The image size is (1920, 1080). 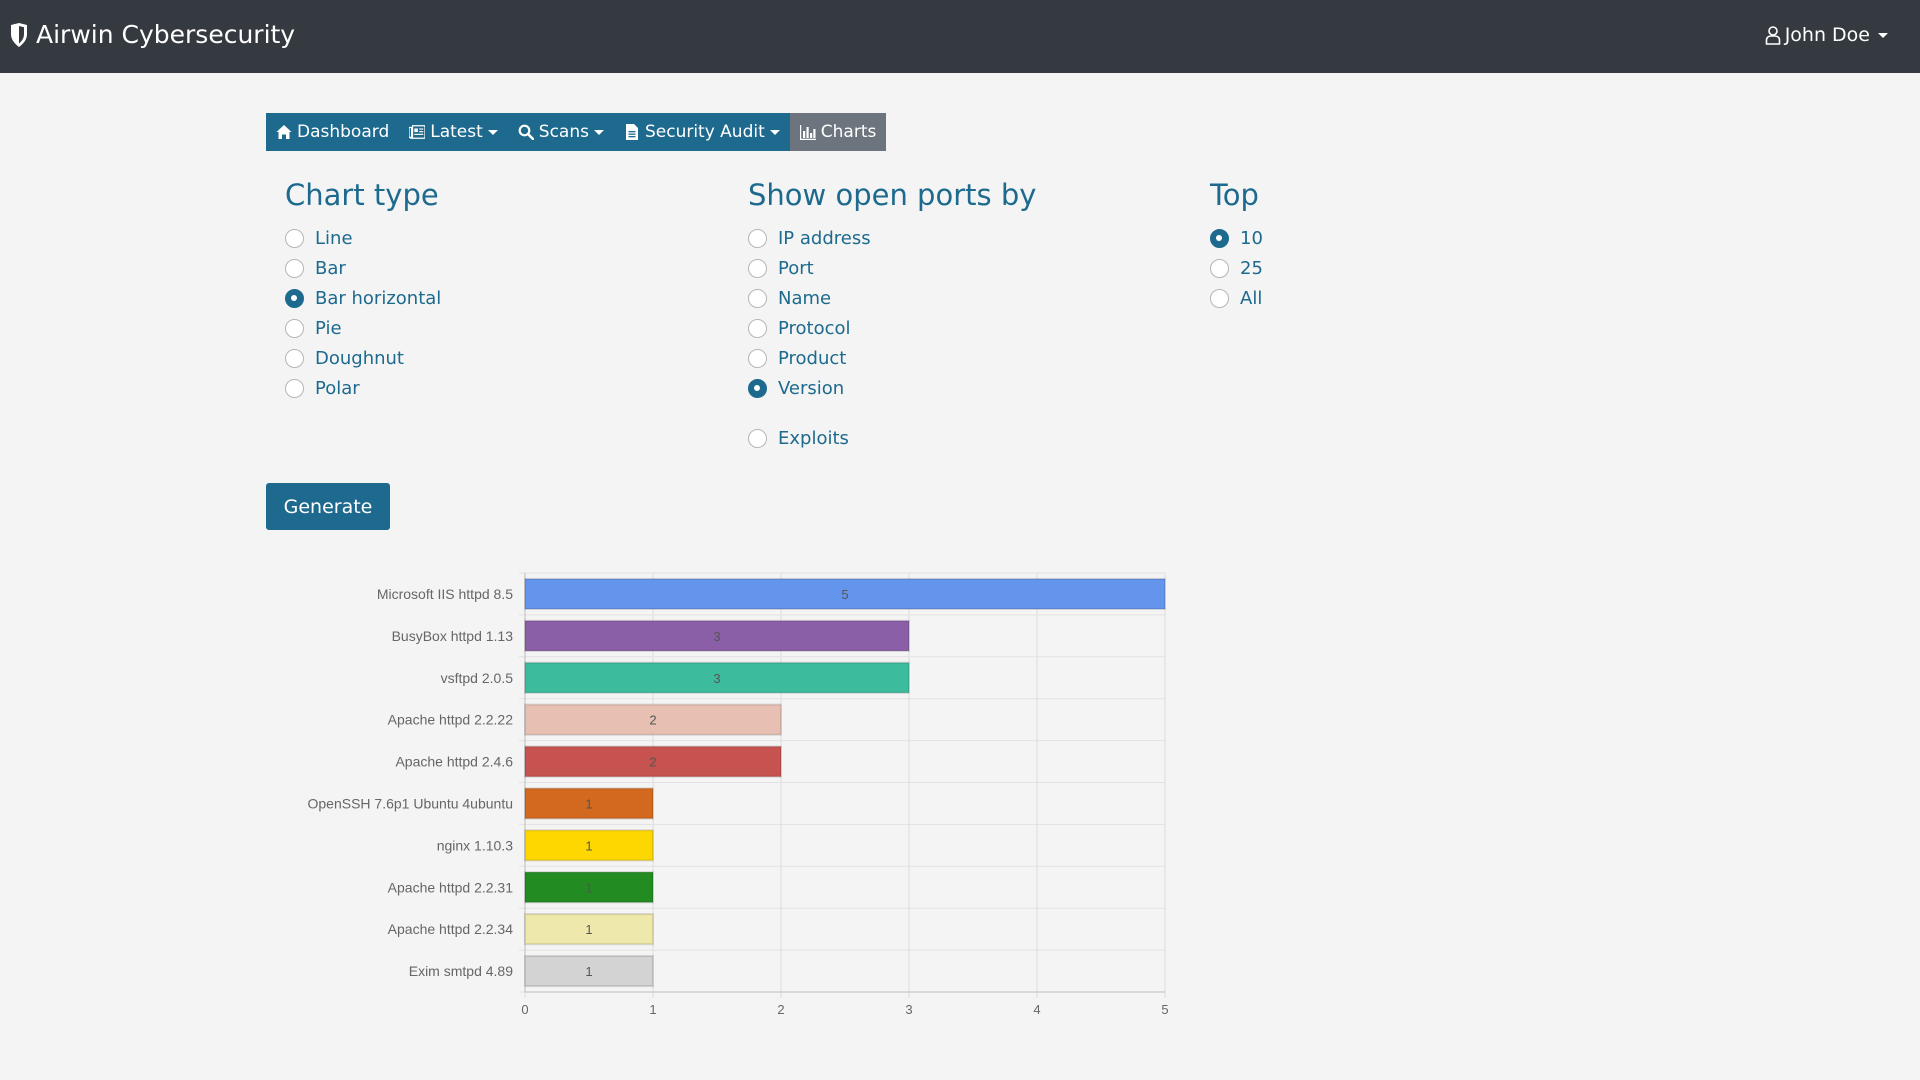 What do you see at coordinates (1236, 238) in the screenshot?
I see `top-option-10: 10` at bounding box center [1236, 238].